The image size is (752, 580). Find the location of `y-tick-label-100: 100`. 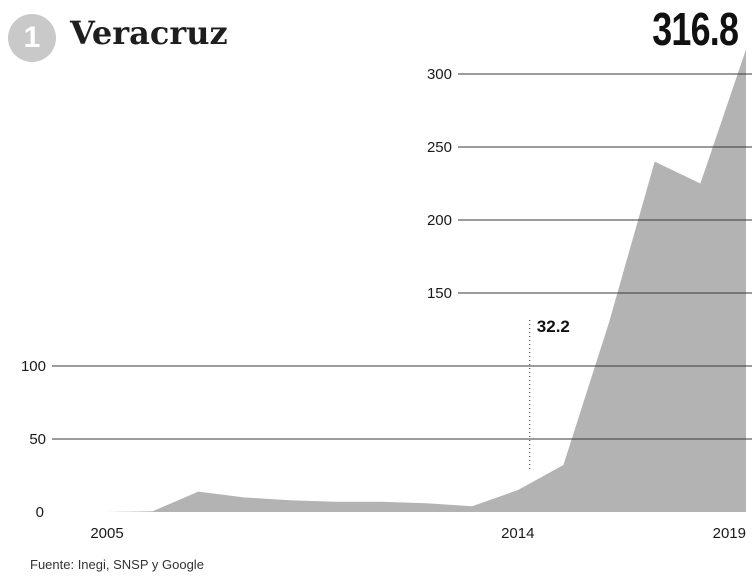

y-tick-label-100: 100 is located at coordinates (33, 366).